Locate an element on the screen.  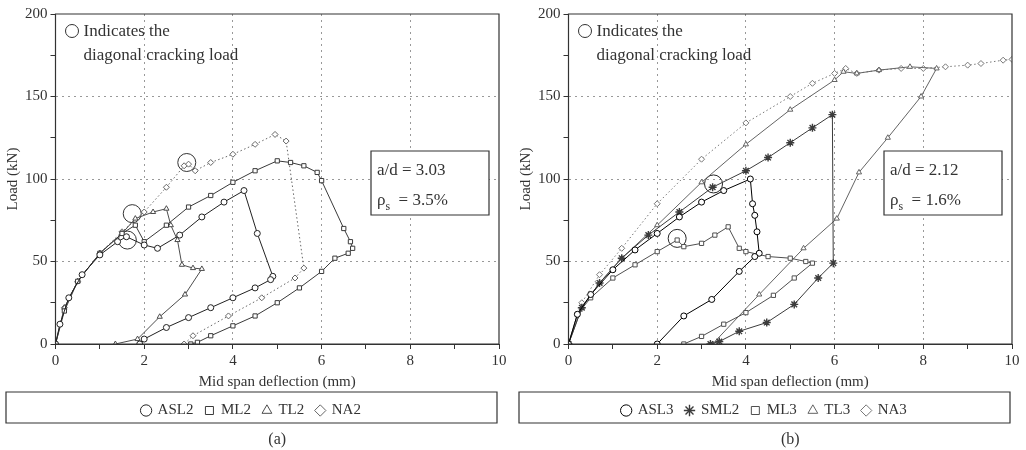
annotation: a/d = 3.03 is located at coordinates (411, 169).